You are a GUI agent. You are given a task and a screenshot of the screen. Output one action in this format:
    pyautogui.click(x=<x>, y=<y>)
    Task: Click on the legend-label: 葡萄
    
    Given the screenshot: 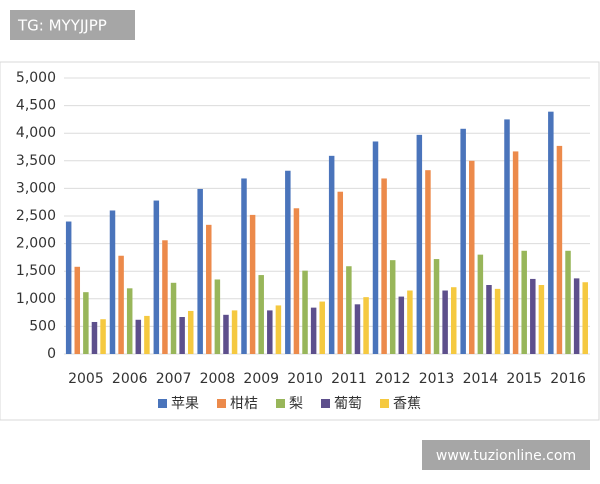 What is the action you would take?
    pyautogui.click(x=348, y=404)
    